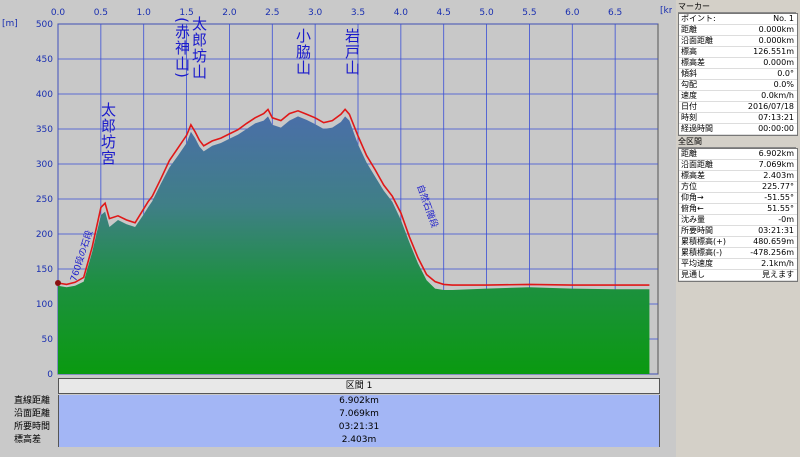 This screenshot has height=457, width=800. I want to click on marker-row: 標高 126.551m, so click(738, 52).